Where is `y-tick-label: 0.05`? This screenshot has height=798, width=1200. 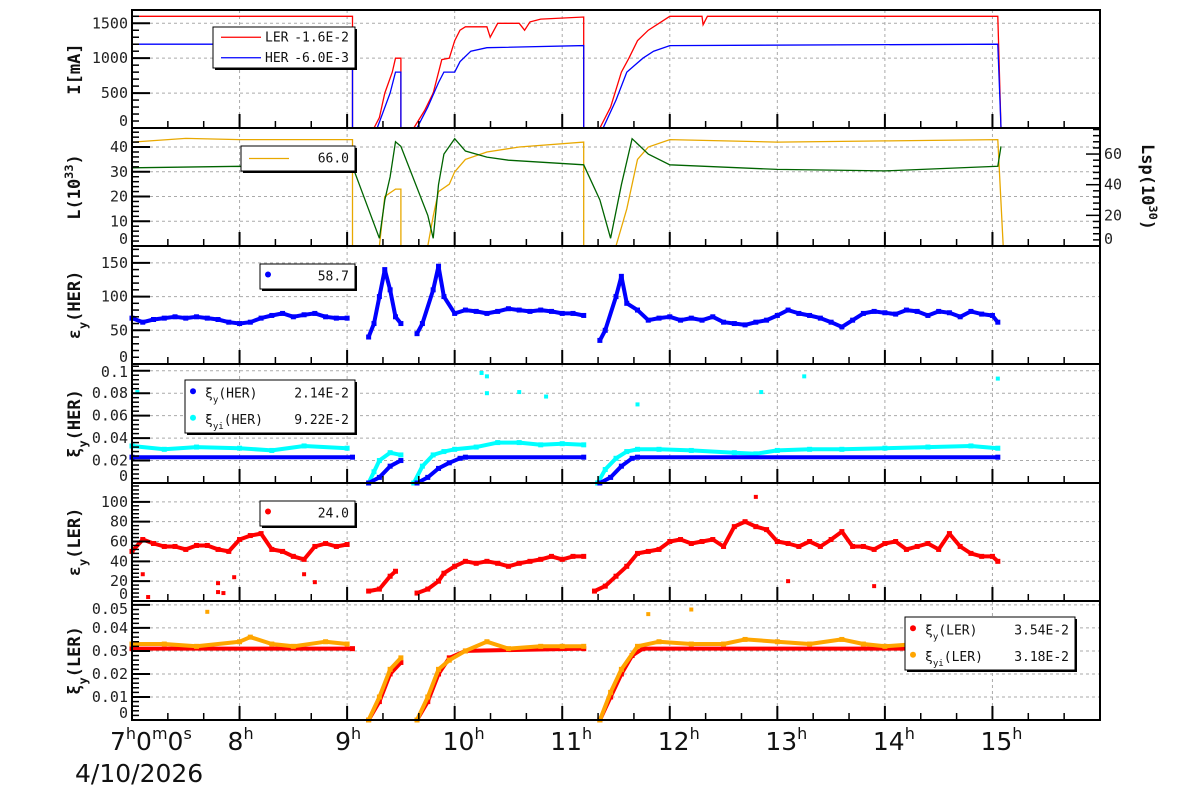 y-tick-label: 0.05 is located at coordinates (110, 609).